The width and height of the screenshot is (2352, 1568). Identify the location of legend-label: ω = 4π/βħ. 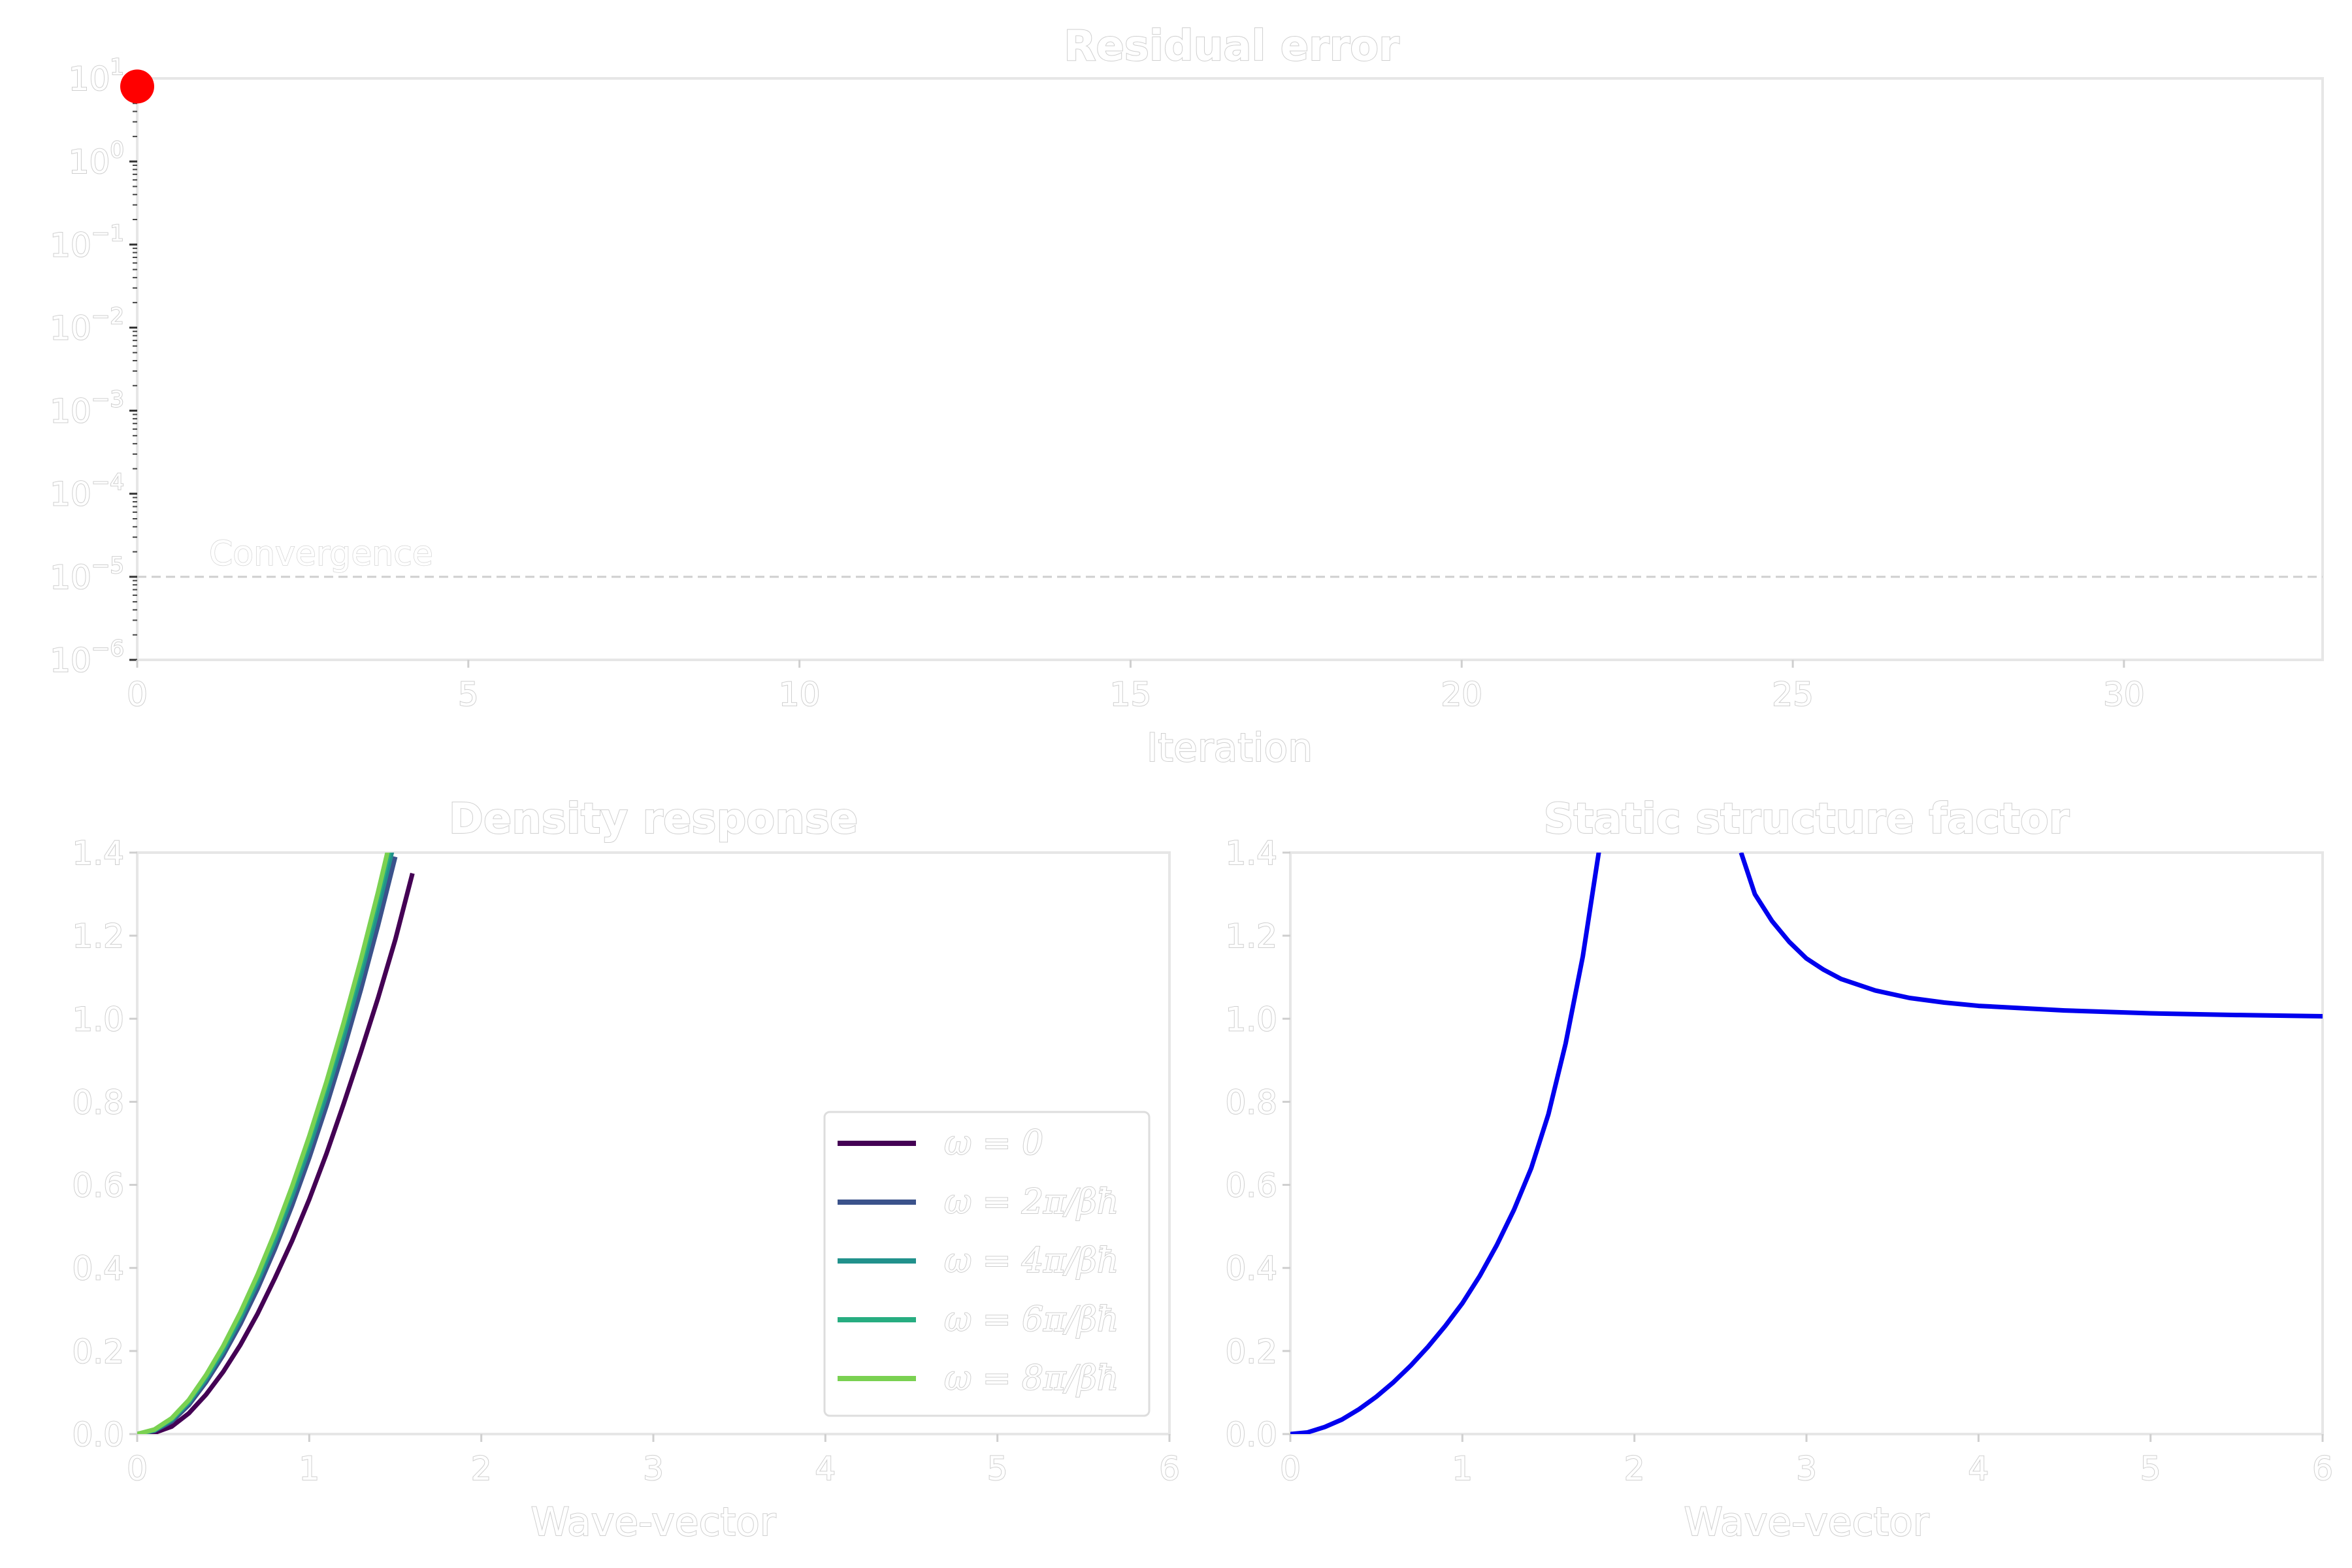
(1031, 1261).